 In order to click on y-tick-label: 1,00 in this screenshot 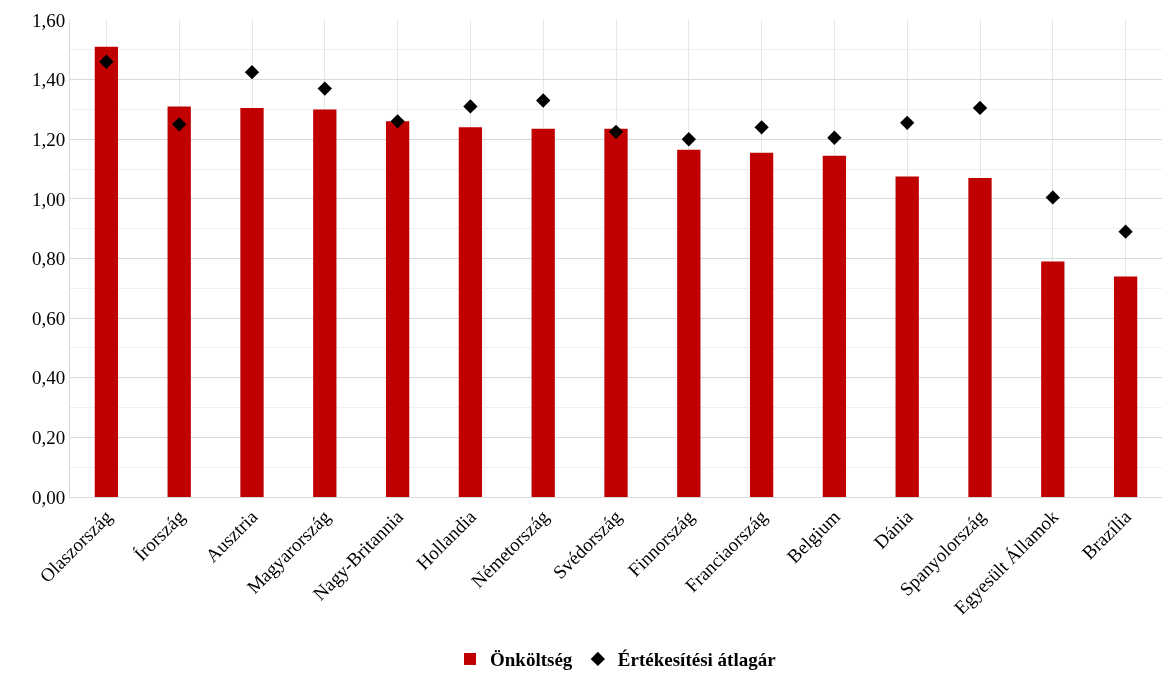, I will do `click(48, 199)`.